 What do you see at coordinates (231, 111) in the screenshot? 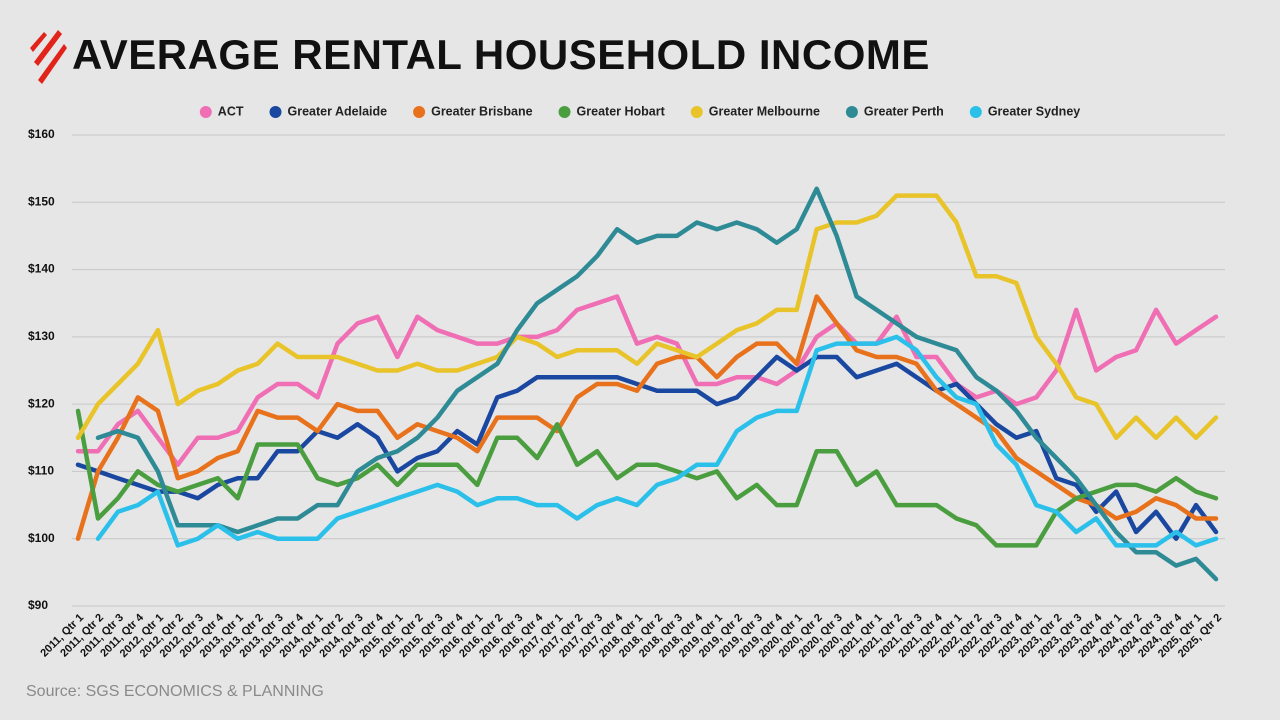
I see `legend-label: ACT` at bounding box center [231, 111].